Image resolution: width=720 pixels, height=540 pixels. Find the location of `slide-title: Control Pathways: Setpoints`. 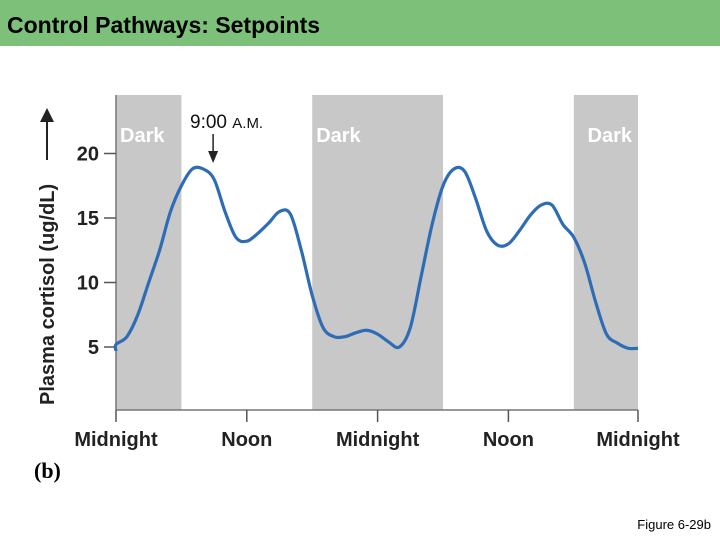

slide-title: Control Pathways: Setpoints is located at coordinates (164, 25).